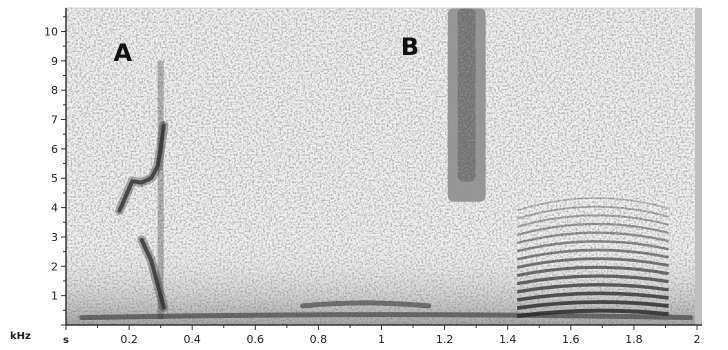 The height and width of the screenshot is (350, 728). Describe the element at coordinates (256, 339) in the screenshot. I see `x-tick-label: 0.6` at that location.